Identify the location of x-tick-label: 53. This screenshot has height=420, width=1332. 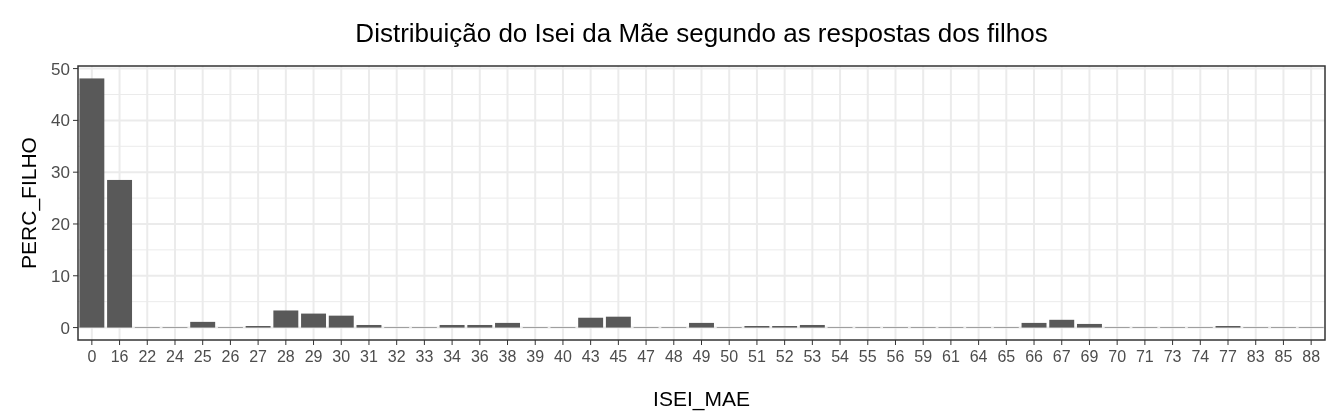
(812, 356).